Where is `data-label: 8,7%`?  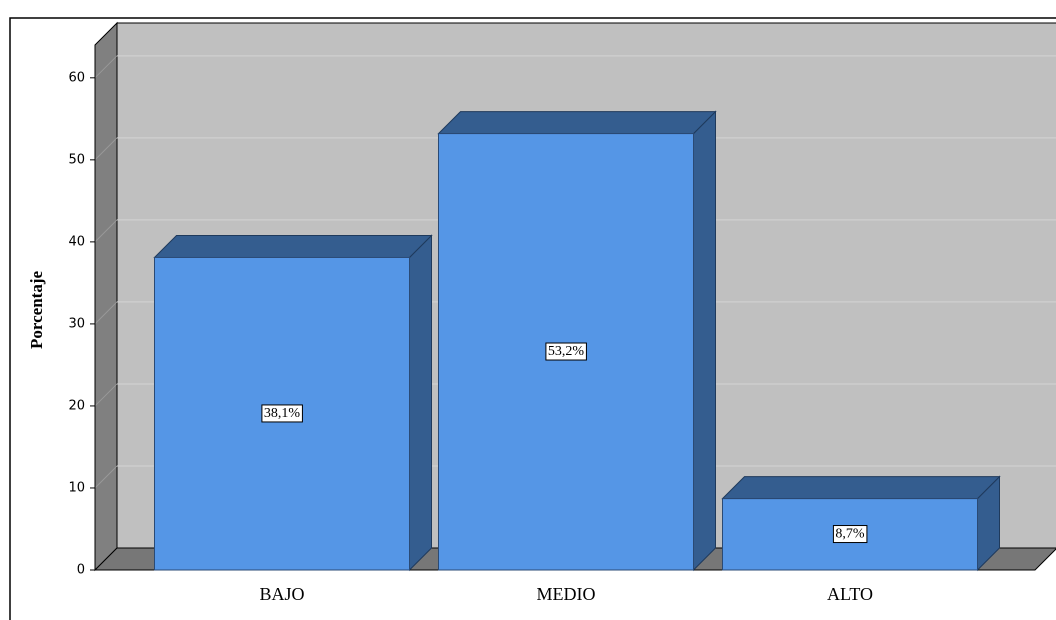
data-label: 8,7% is located at coordinates (850, 534).